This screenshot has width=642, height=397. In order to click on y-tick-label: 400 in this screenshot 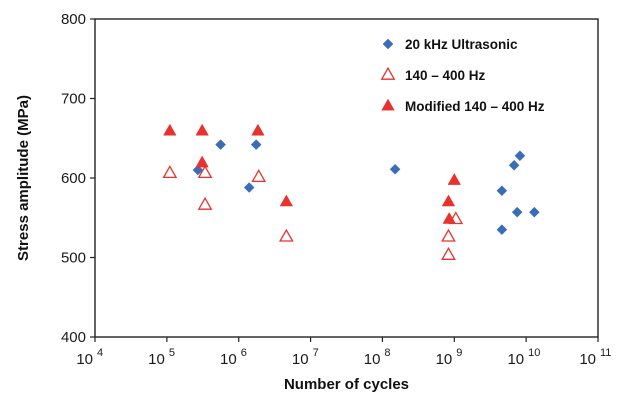, I will do `click(73, 337)`.